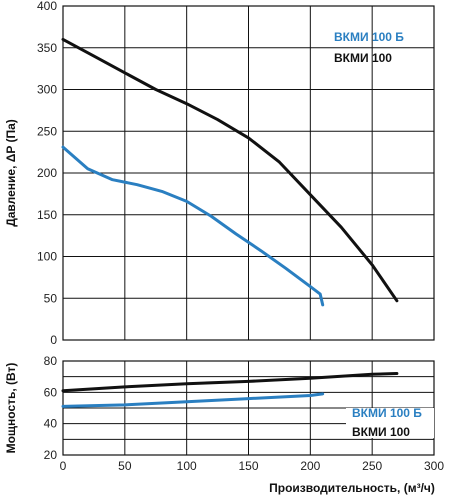 Image resolution: width=450 pixels, height=502 pixels. What do you see at coordinates (11, 408) in the screenshot?
I see `y-axis-label: Мощность, (Вт)` at bounding box center [11, 408].